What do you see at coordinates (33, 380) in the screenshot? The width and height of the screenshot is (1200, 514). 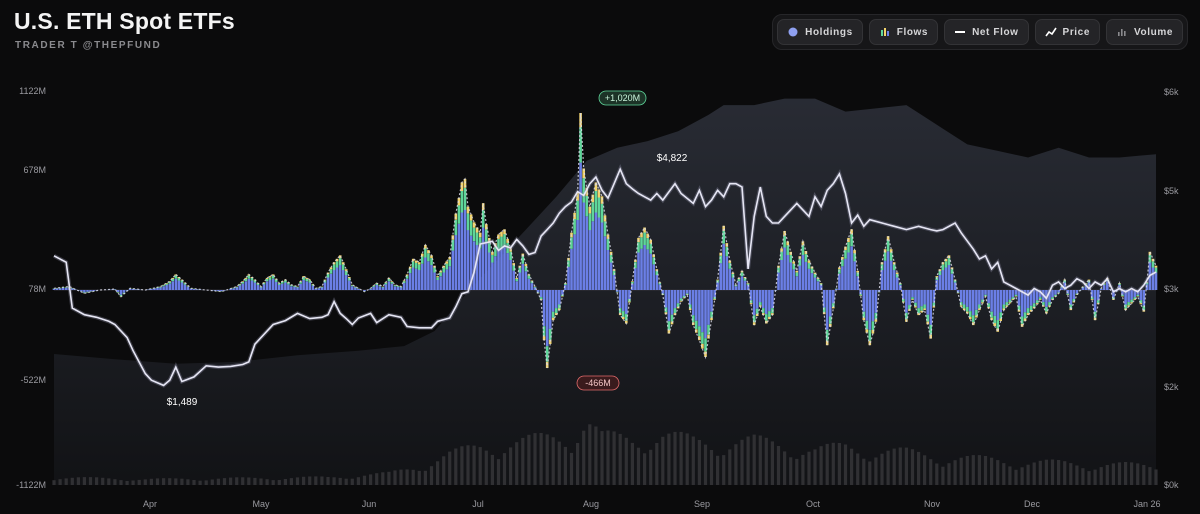 I see `left-axis-tick: -522M` at bounding box center [33, 380].